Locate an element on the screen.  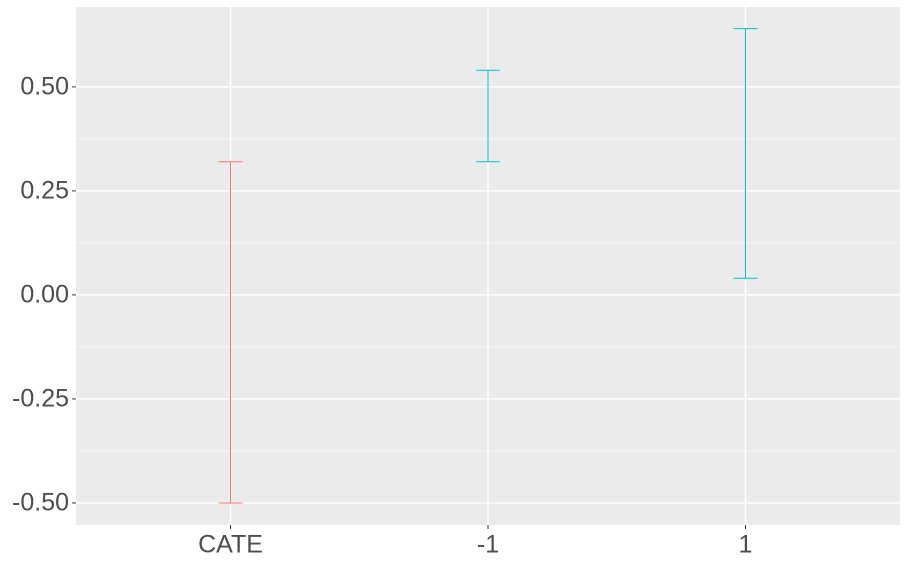
x-tick-label: -1 is located at coordinates (488, 545).